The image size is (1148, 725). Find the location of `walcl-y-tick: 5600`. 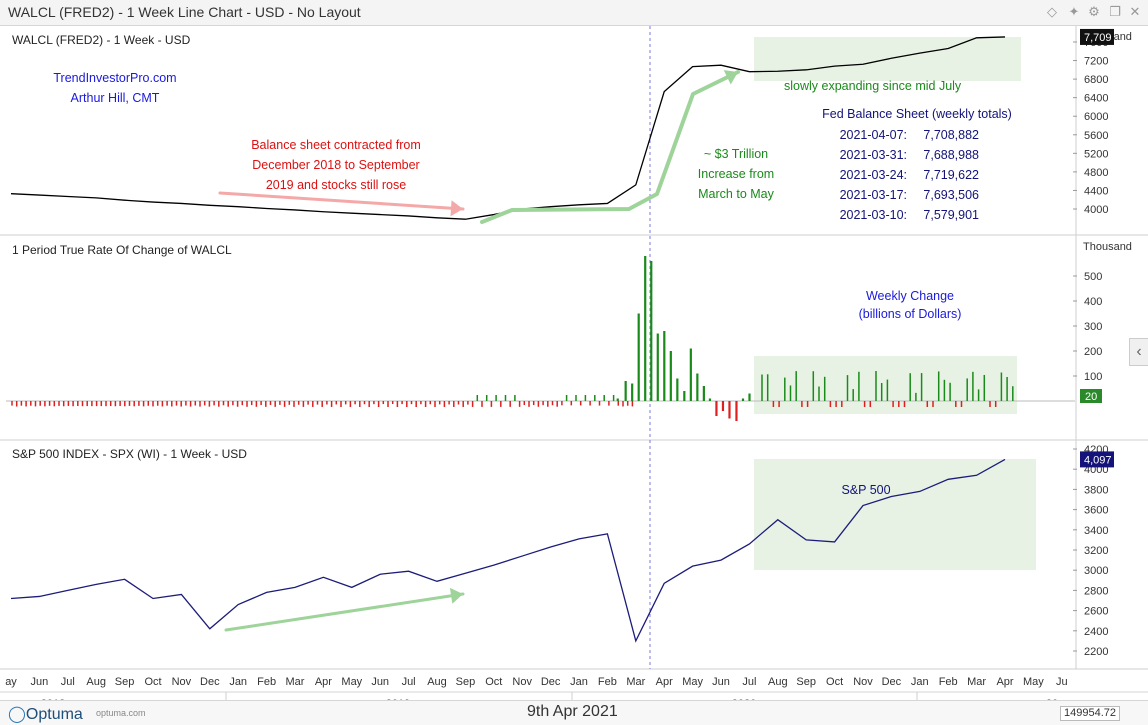

walcl-y-tick: 5600 is located at coordinates (1096, 136).